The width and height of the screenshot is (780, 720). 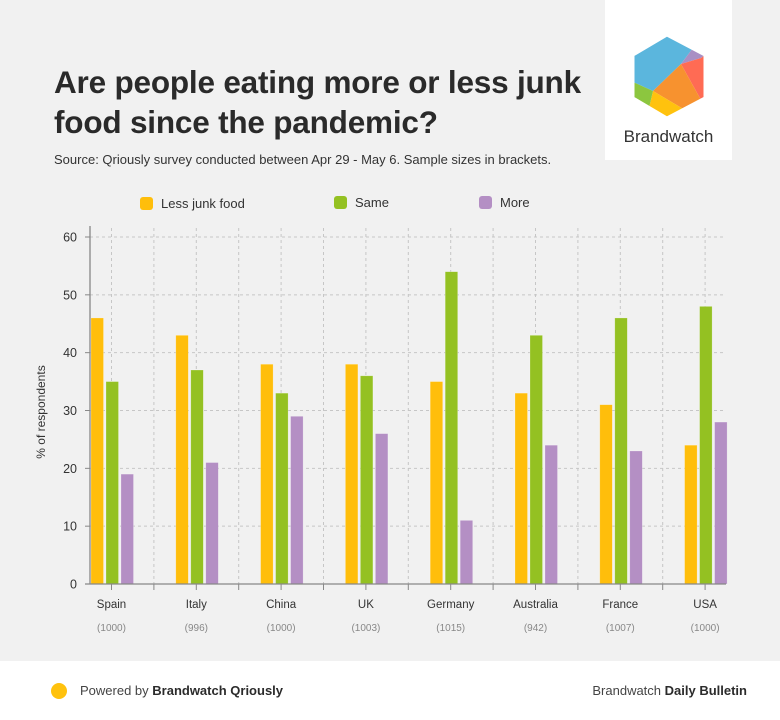 What do you see at coordinates (196, 605) in the screenshot?
I see `x-tick-label: Italy` at bounding box center [196, 605].